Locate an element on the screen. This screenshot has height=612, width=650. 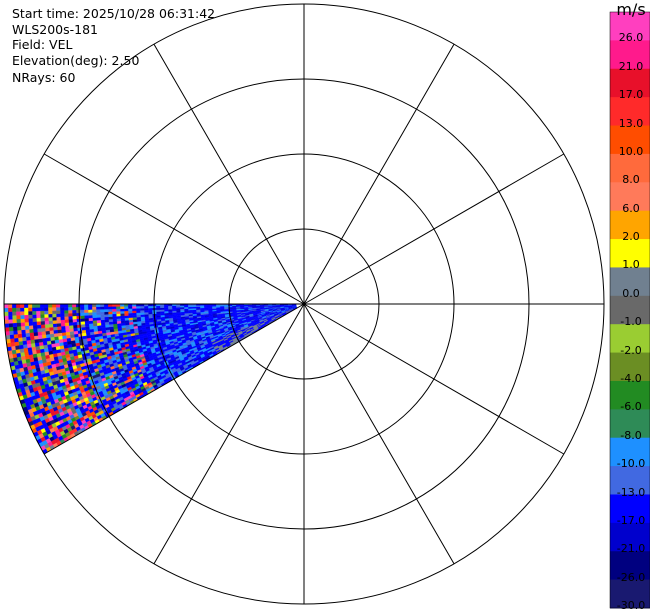
colorbar-tick-label: -13.0 is located at coordinates (631, 493).